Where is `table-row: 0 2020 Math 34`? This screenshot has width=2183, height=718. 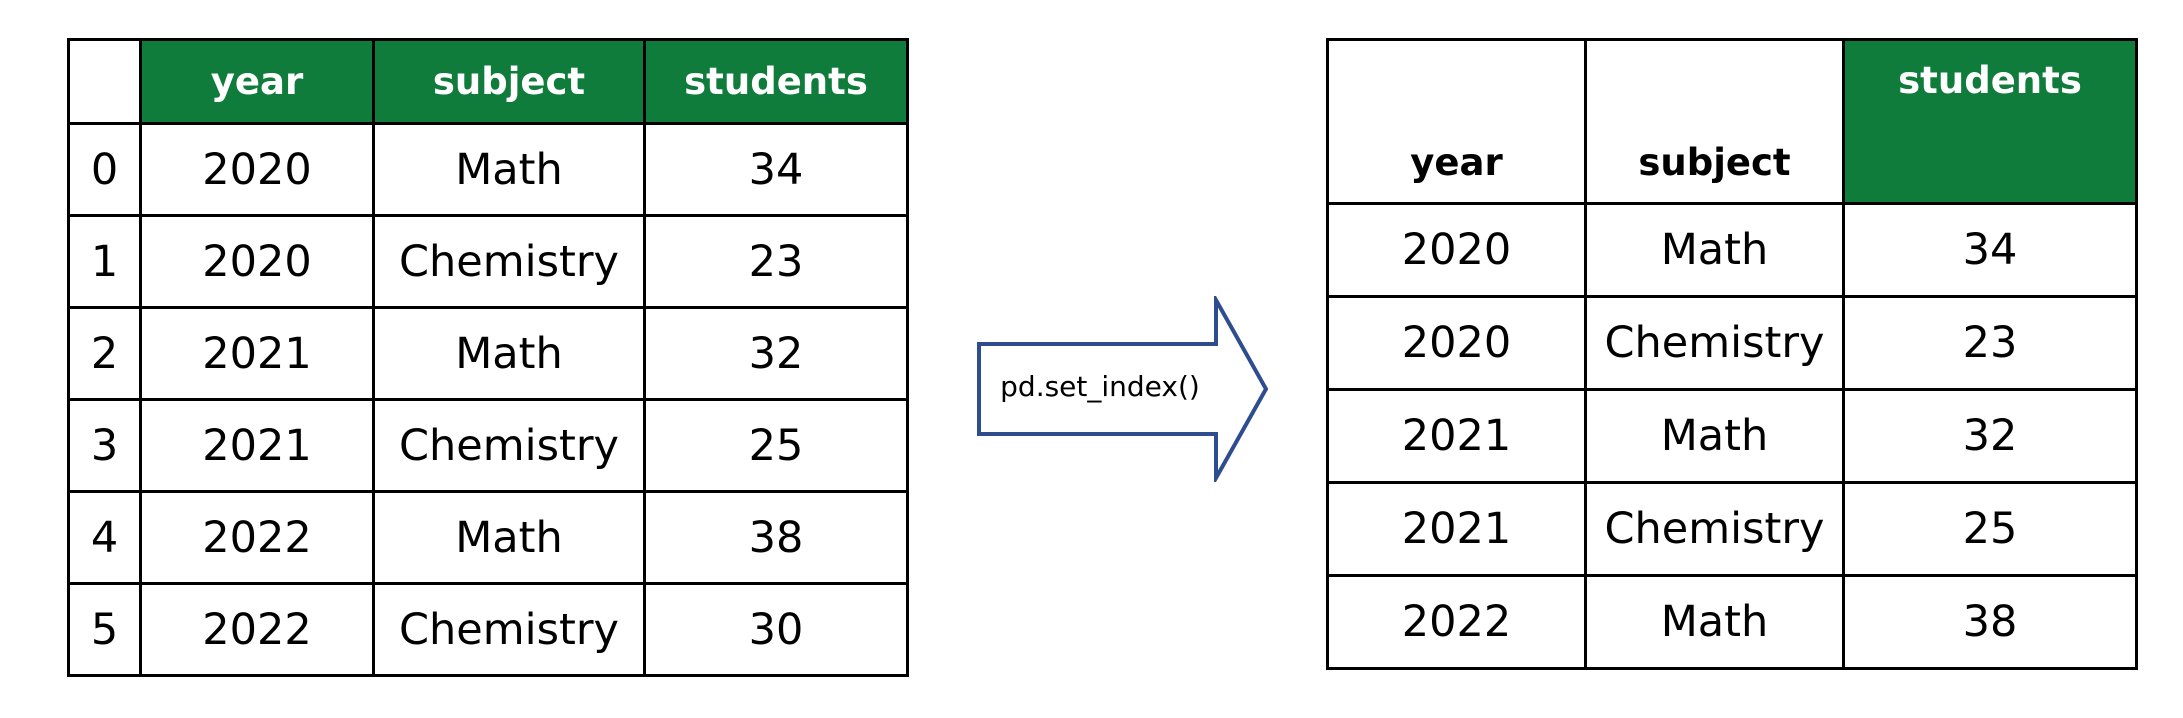 table-row: 0 2020 Math 34 is located at coordinates (488, 169).